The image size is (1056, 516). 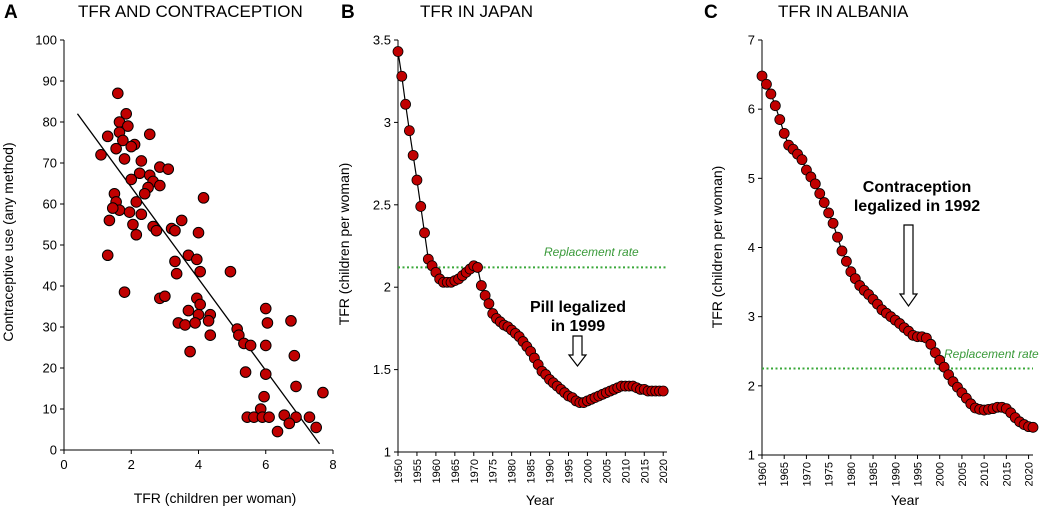 What do you see at coordinates (751, 109) in the screenshot?
I see `panel-c-y-tick-label: 6` at bounding box center [751, 109].